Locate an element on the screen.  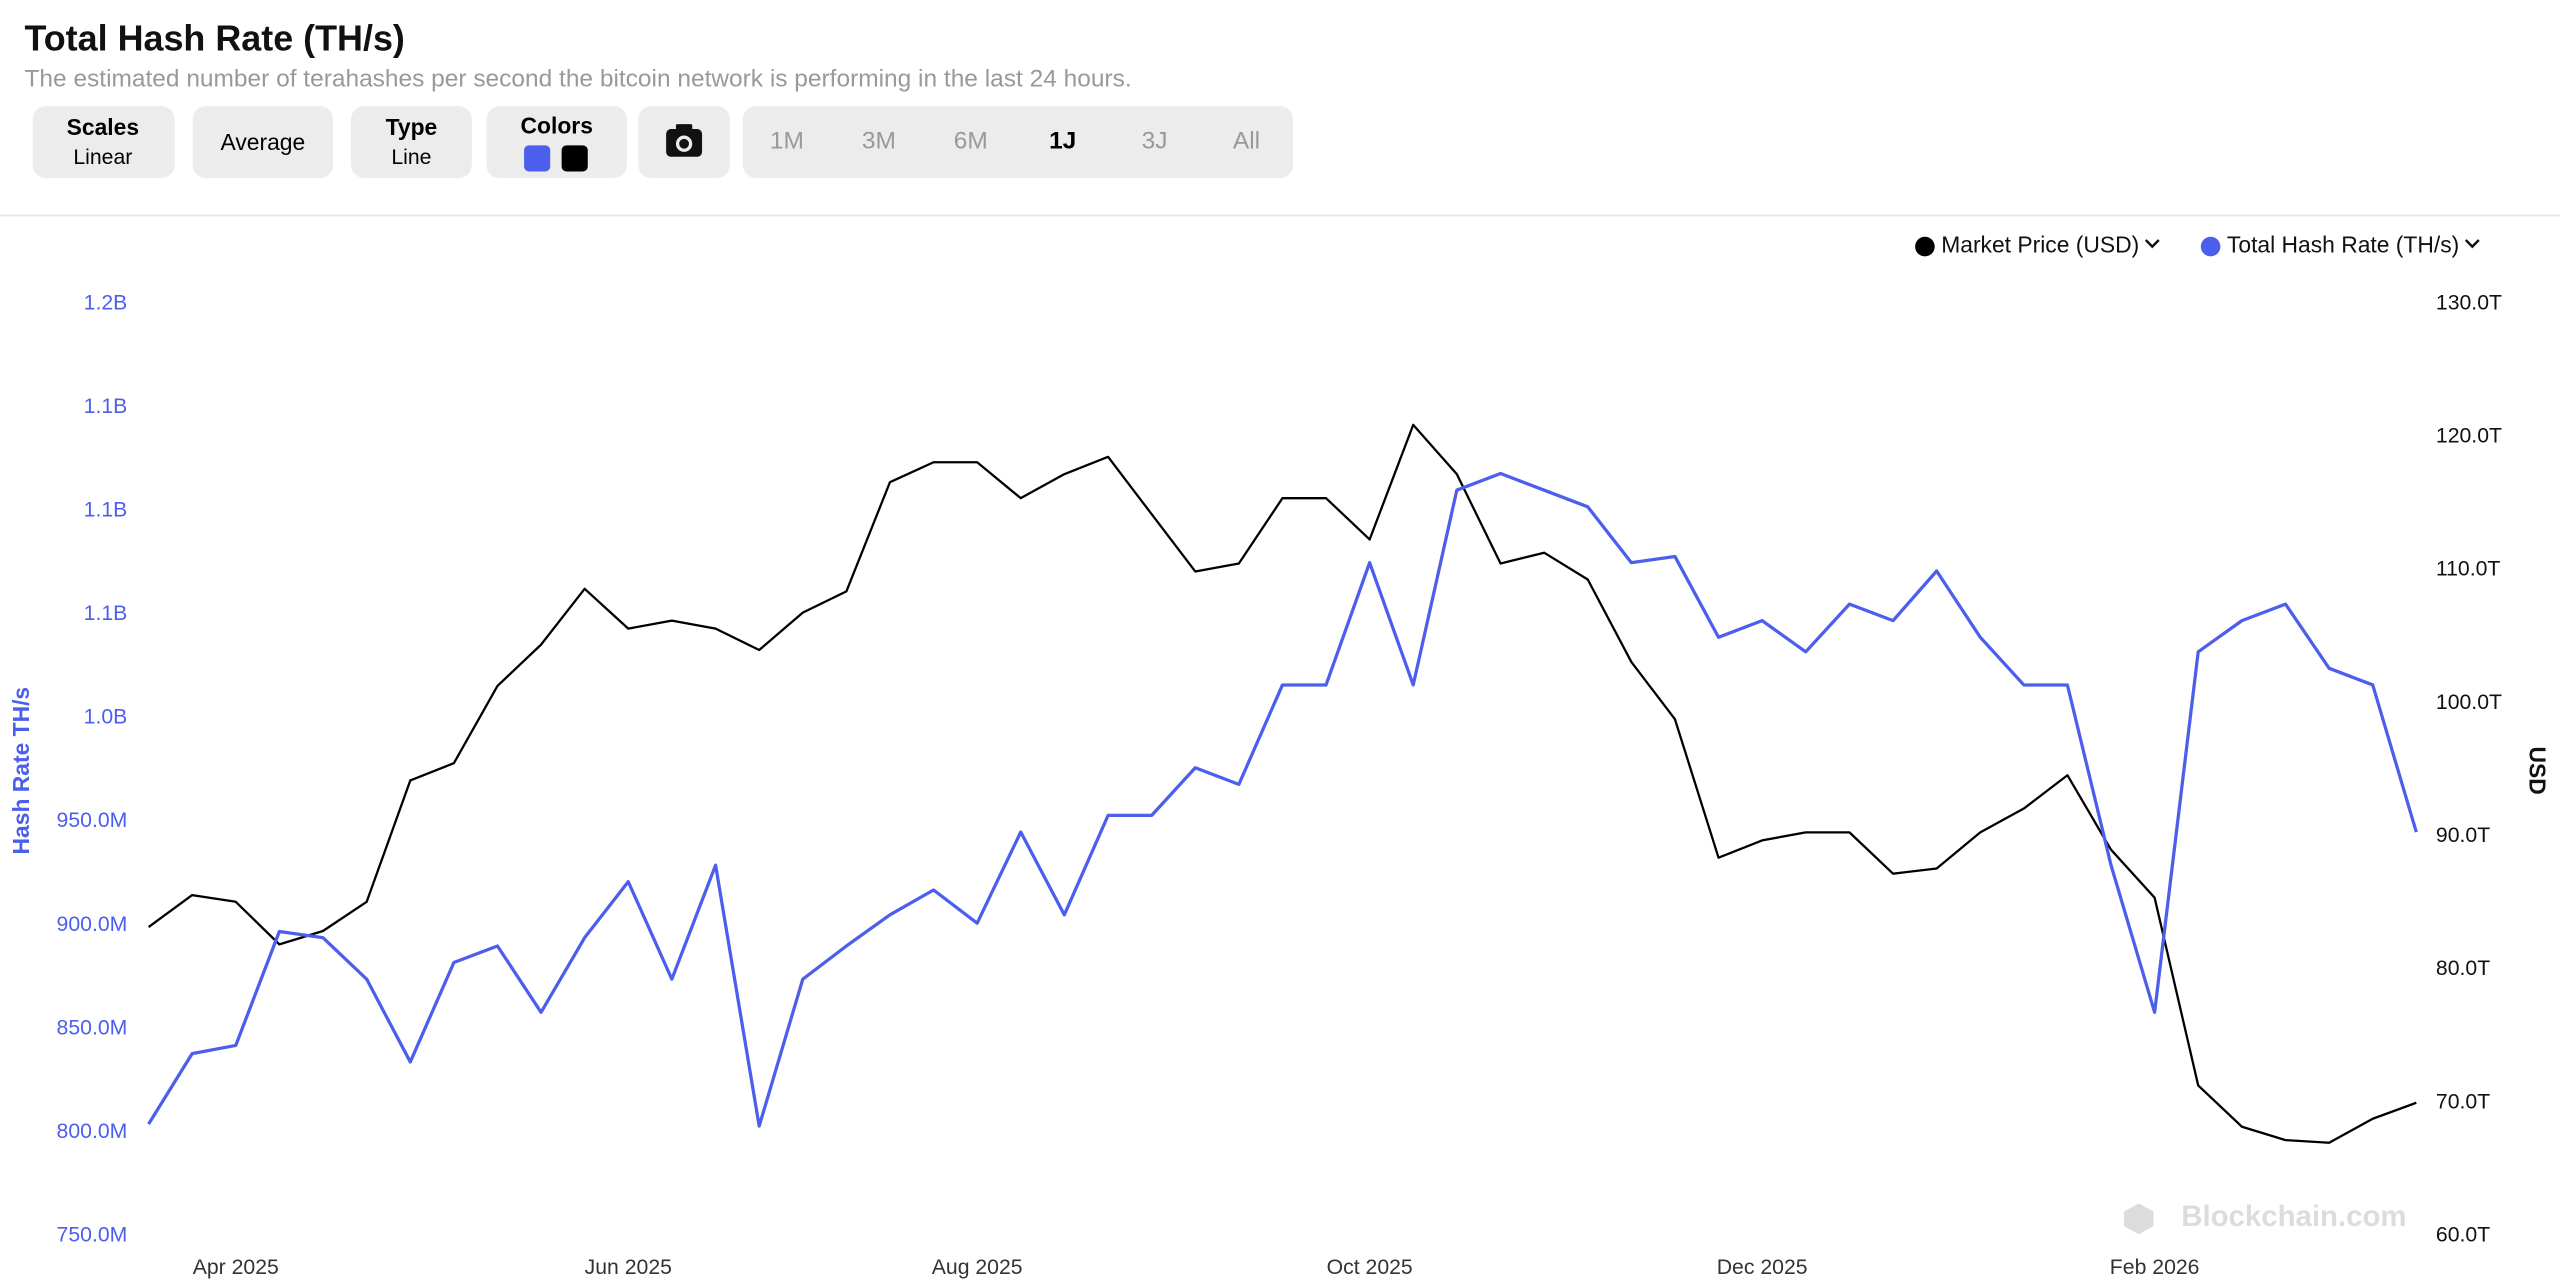
y-tick-label: 950.0M is located at coordinates (92, 820).